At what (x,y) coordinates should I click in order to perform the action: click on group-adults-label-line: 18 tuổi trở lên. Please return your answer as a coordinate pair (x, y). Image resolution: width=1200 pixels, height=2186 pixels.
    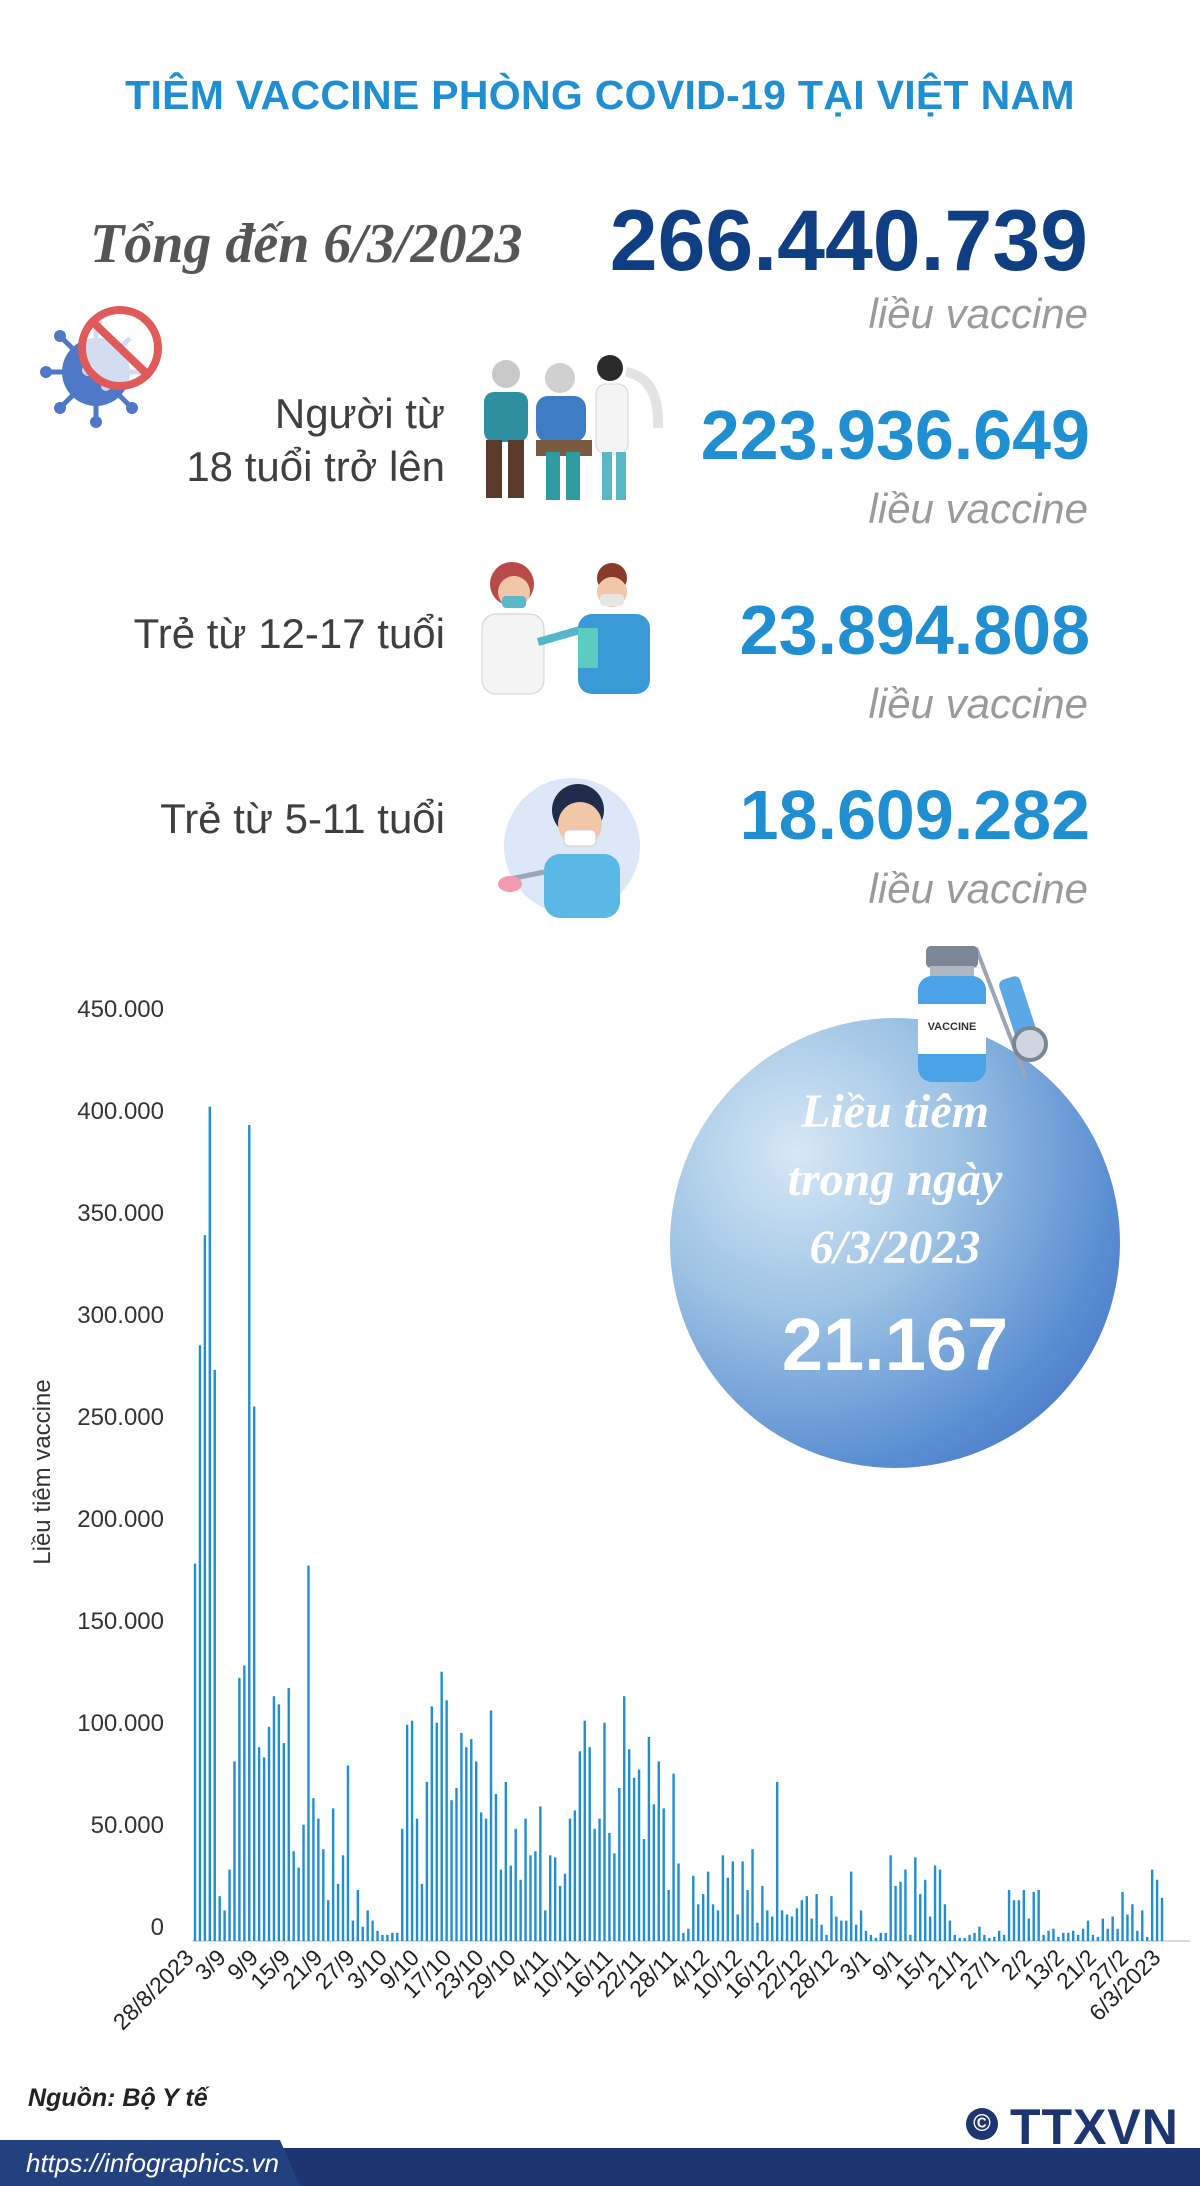
    Looking at the image, I should click on (315, 466).